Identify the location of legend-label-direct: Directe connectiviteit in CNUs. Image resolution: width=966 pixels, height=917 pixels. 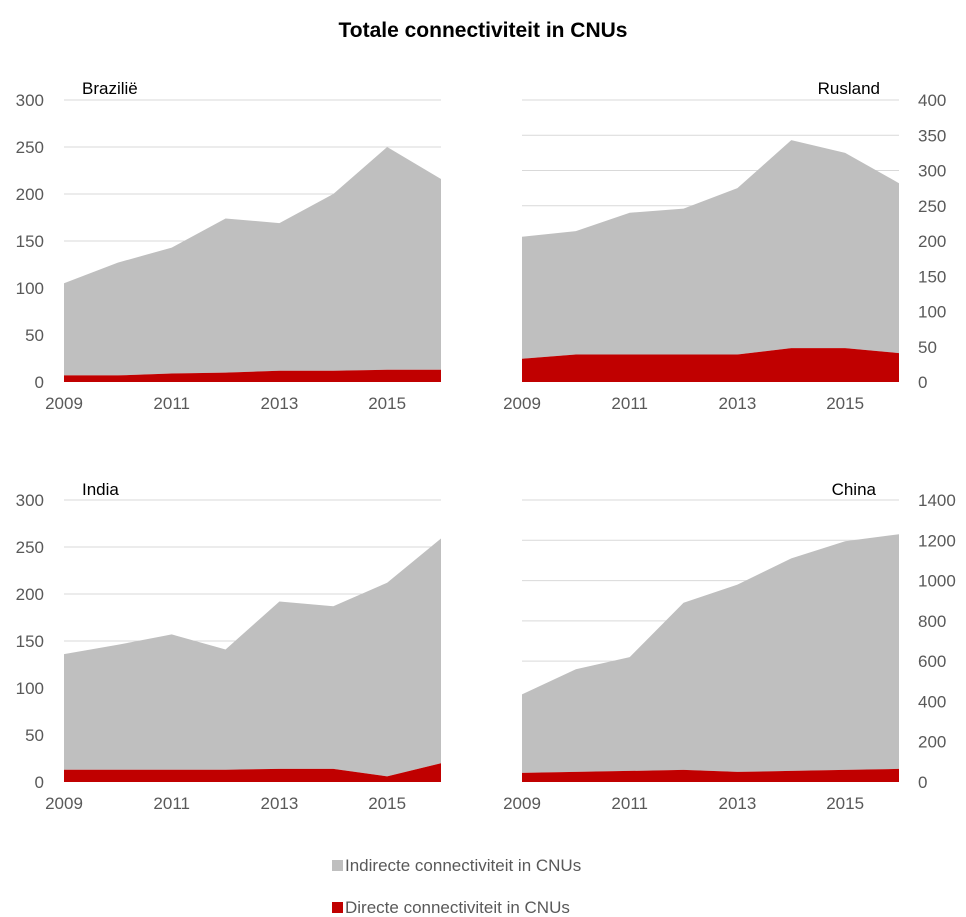
(457, 907).